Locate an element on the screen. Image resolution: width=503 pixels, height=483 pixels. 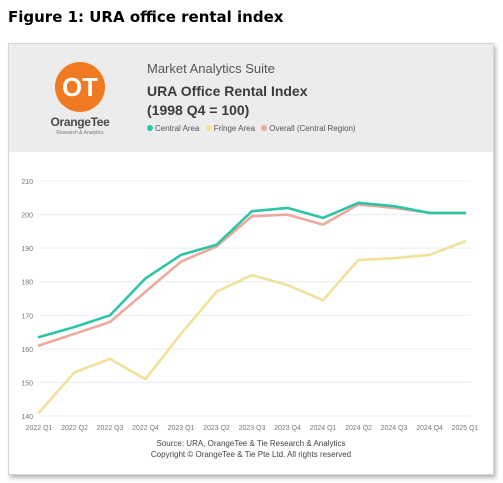
legend-item-fringe: Fringe Area is located at coordinates (230, 128).